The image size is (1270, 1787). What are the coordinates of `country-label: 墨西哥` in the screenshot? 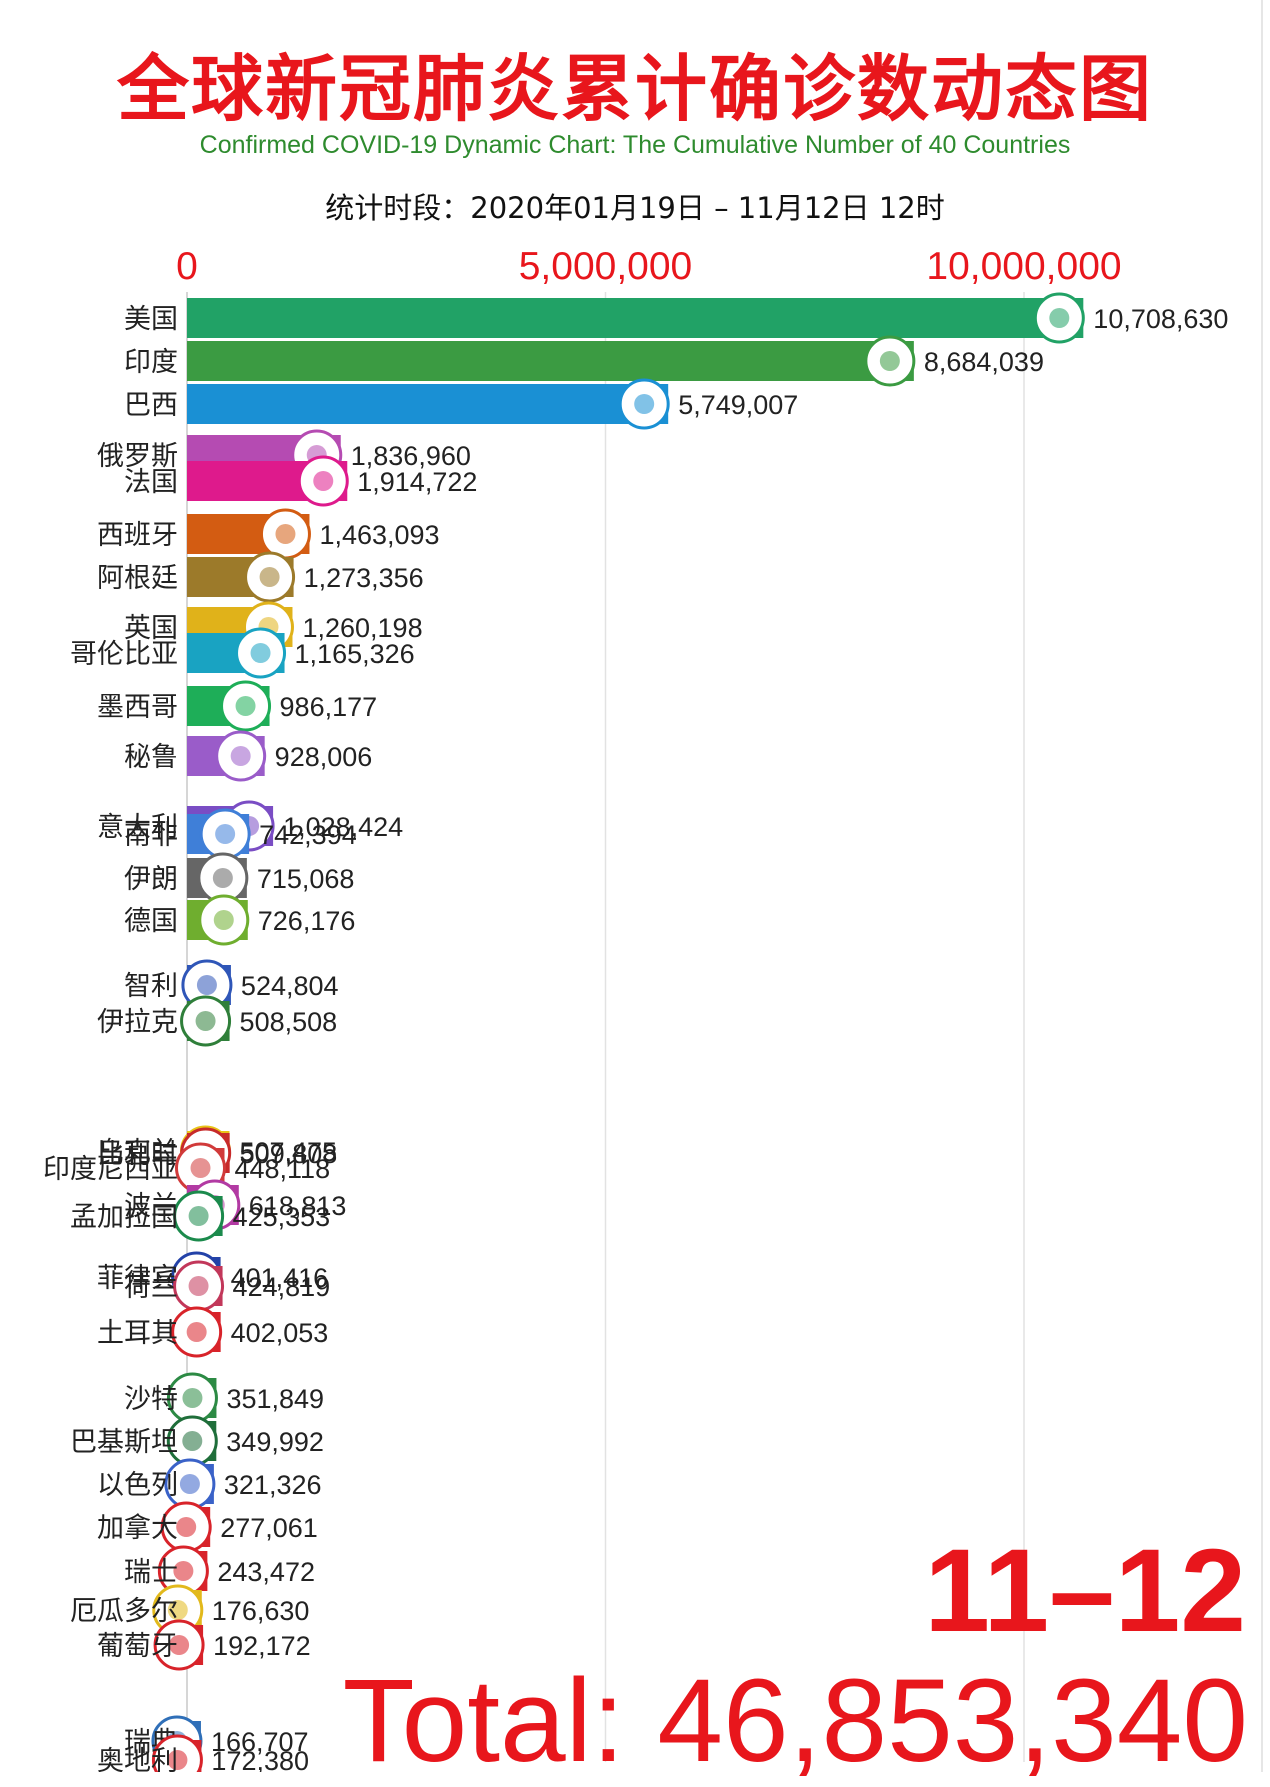 It's located at (137, 707).